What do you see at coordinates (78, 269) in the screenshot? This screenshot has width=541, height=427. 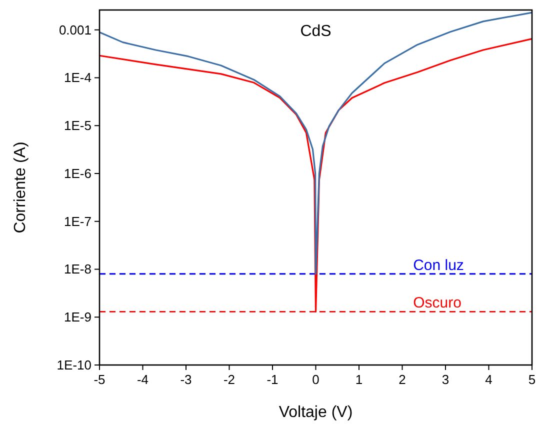 I see `y-tick-label: 1E-8` at bounding box center [78, 269].